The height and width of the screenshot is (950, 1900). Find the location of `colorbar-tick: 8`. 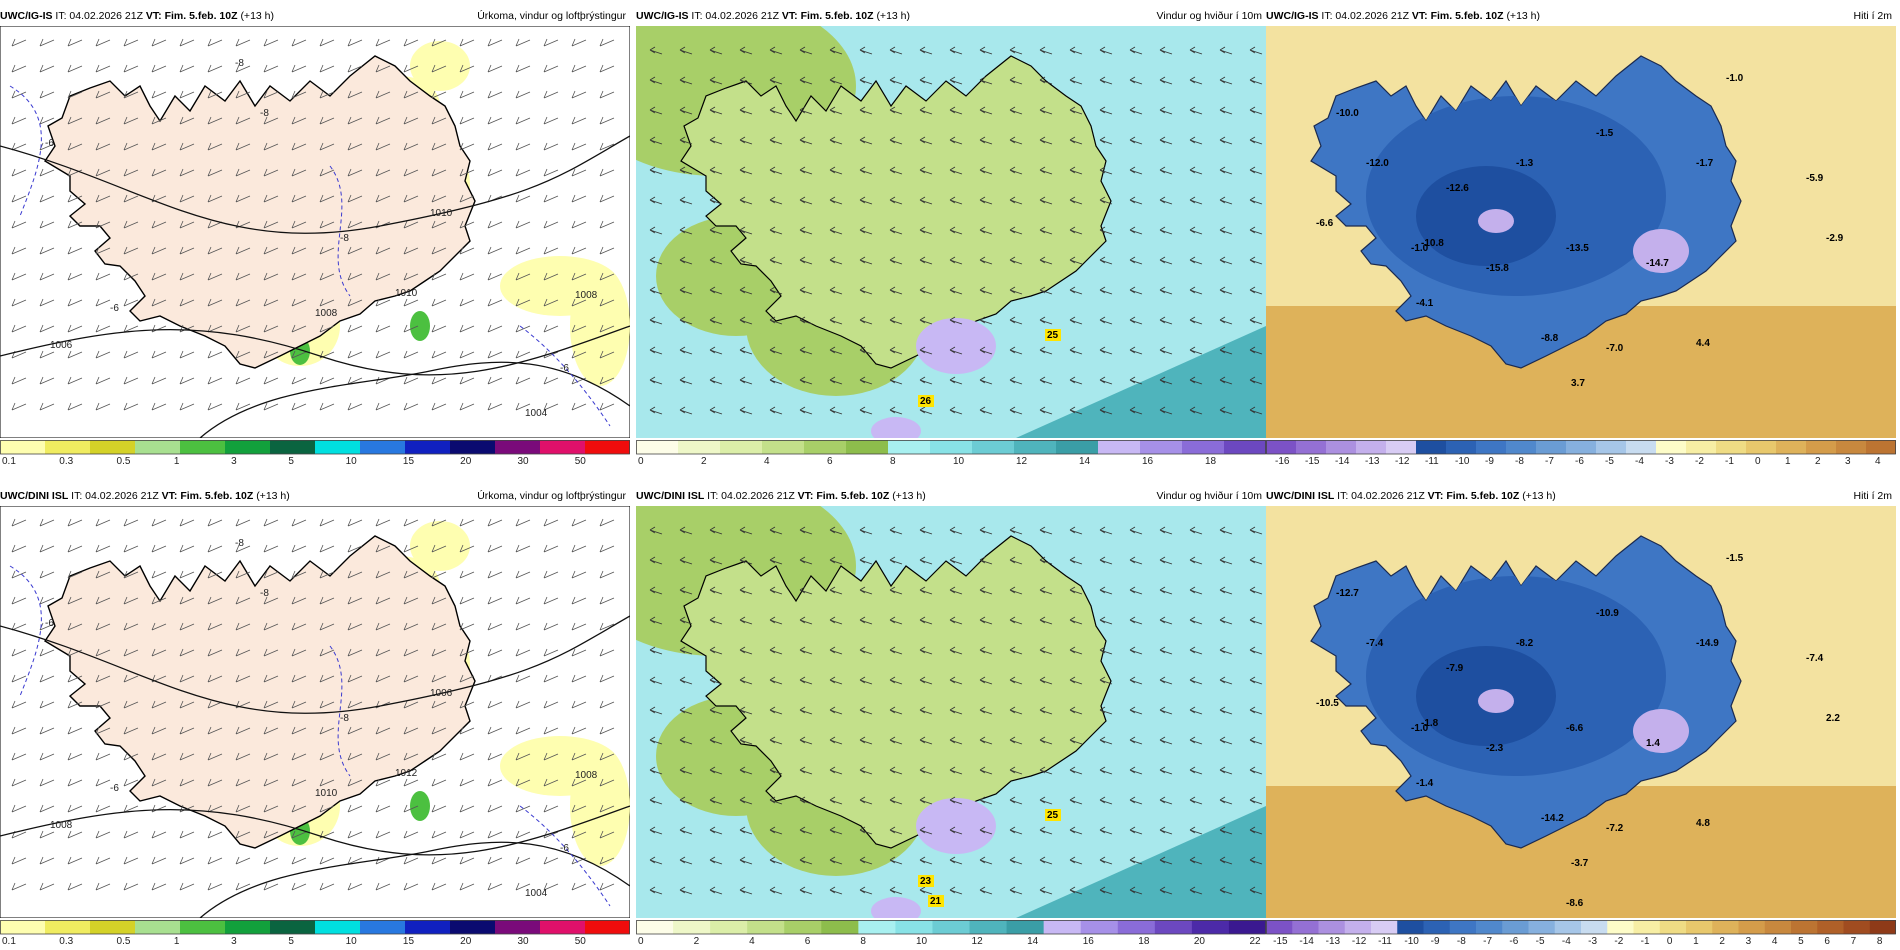

colorbar-tick: 8 is located at coordinates (893, 461).